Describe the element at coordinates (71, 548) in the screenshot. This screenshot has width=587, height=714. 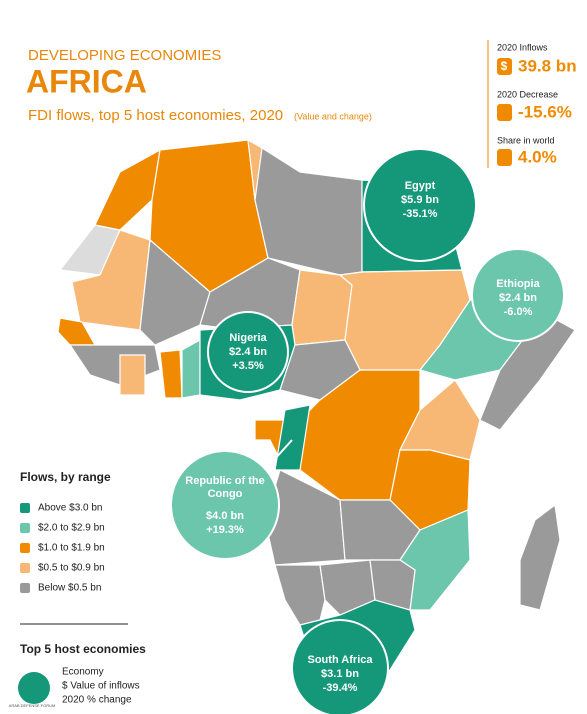
I see `legend-label: $1.0 to $1.9 bn` at that location.